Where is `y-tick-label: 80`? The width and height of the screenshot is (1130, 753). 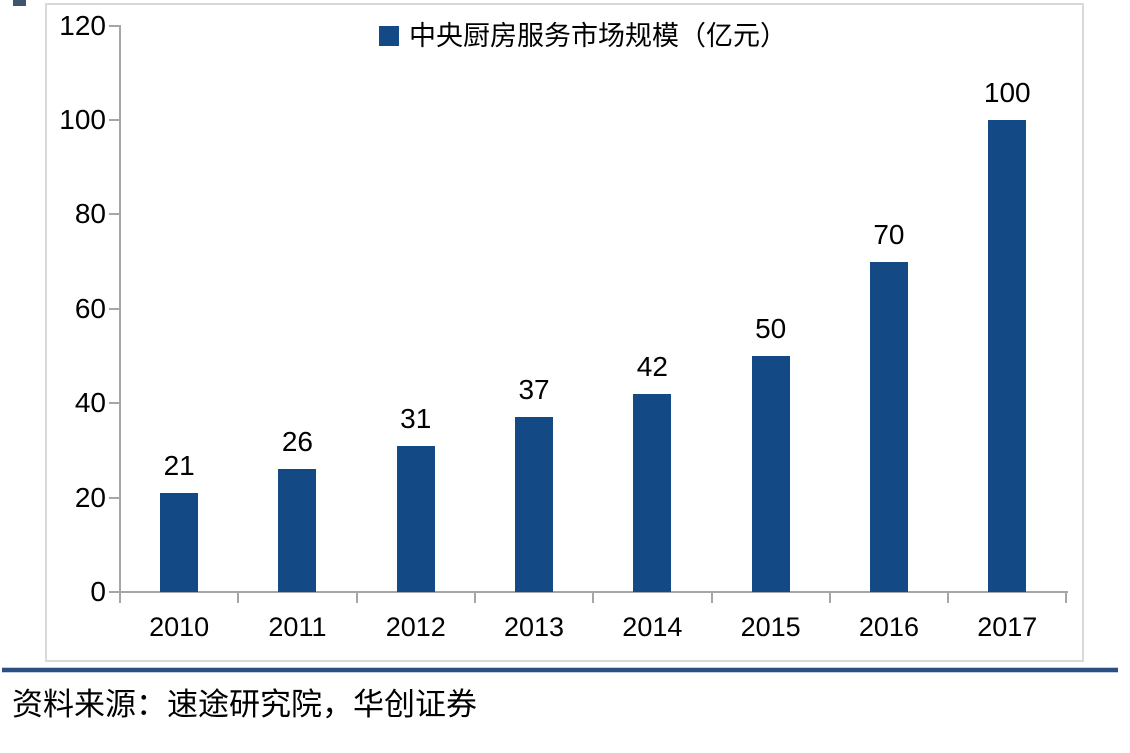
y-tick-label: 80 is located at coordinates (90, 214).